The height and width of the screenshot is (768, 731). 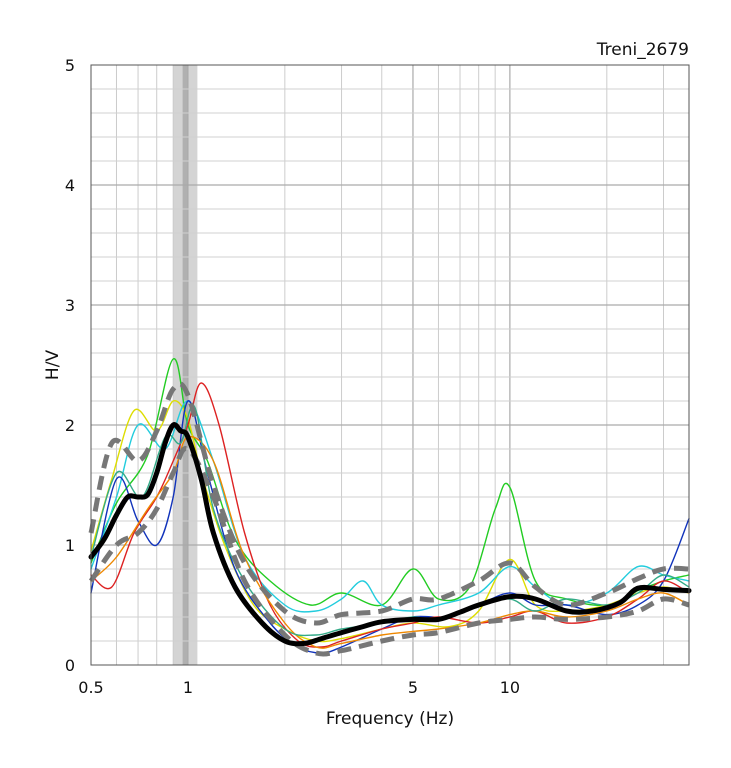 What do you see at coordinates (70, 65) in the screenshot?
I see `y-tick-label: 5` at bounding box center [70, 65].